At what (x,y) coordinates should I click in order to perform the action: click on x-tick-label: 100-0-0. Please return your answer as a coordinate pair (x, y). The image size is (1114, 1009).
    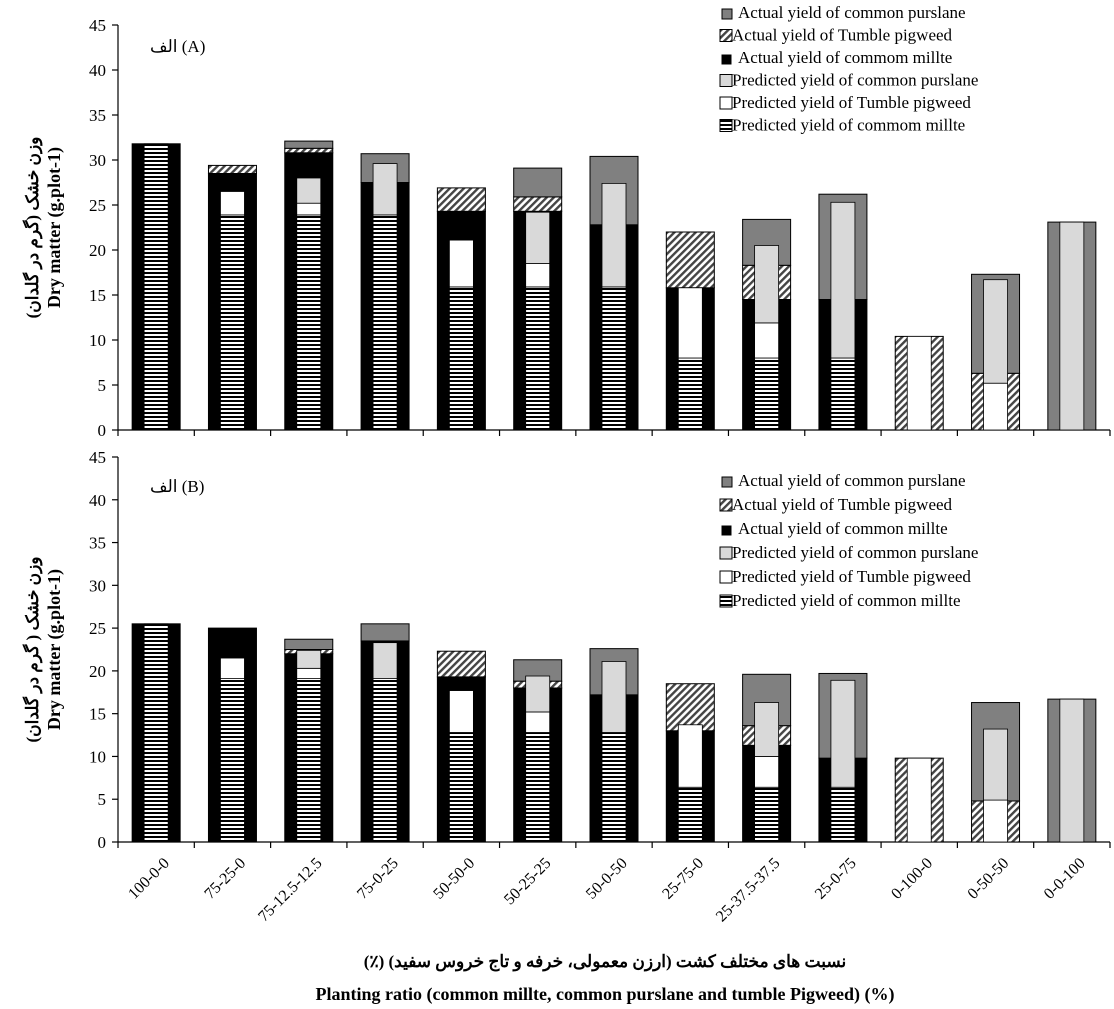
    Looking at the image, I should click on (149, 879).